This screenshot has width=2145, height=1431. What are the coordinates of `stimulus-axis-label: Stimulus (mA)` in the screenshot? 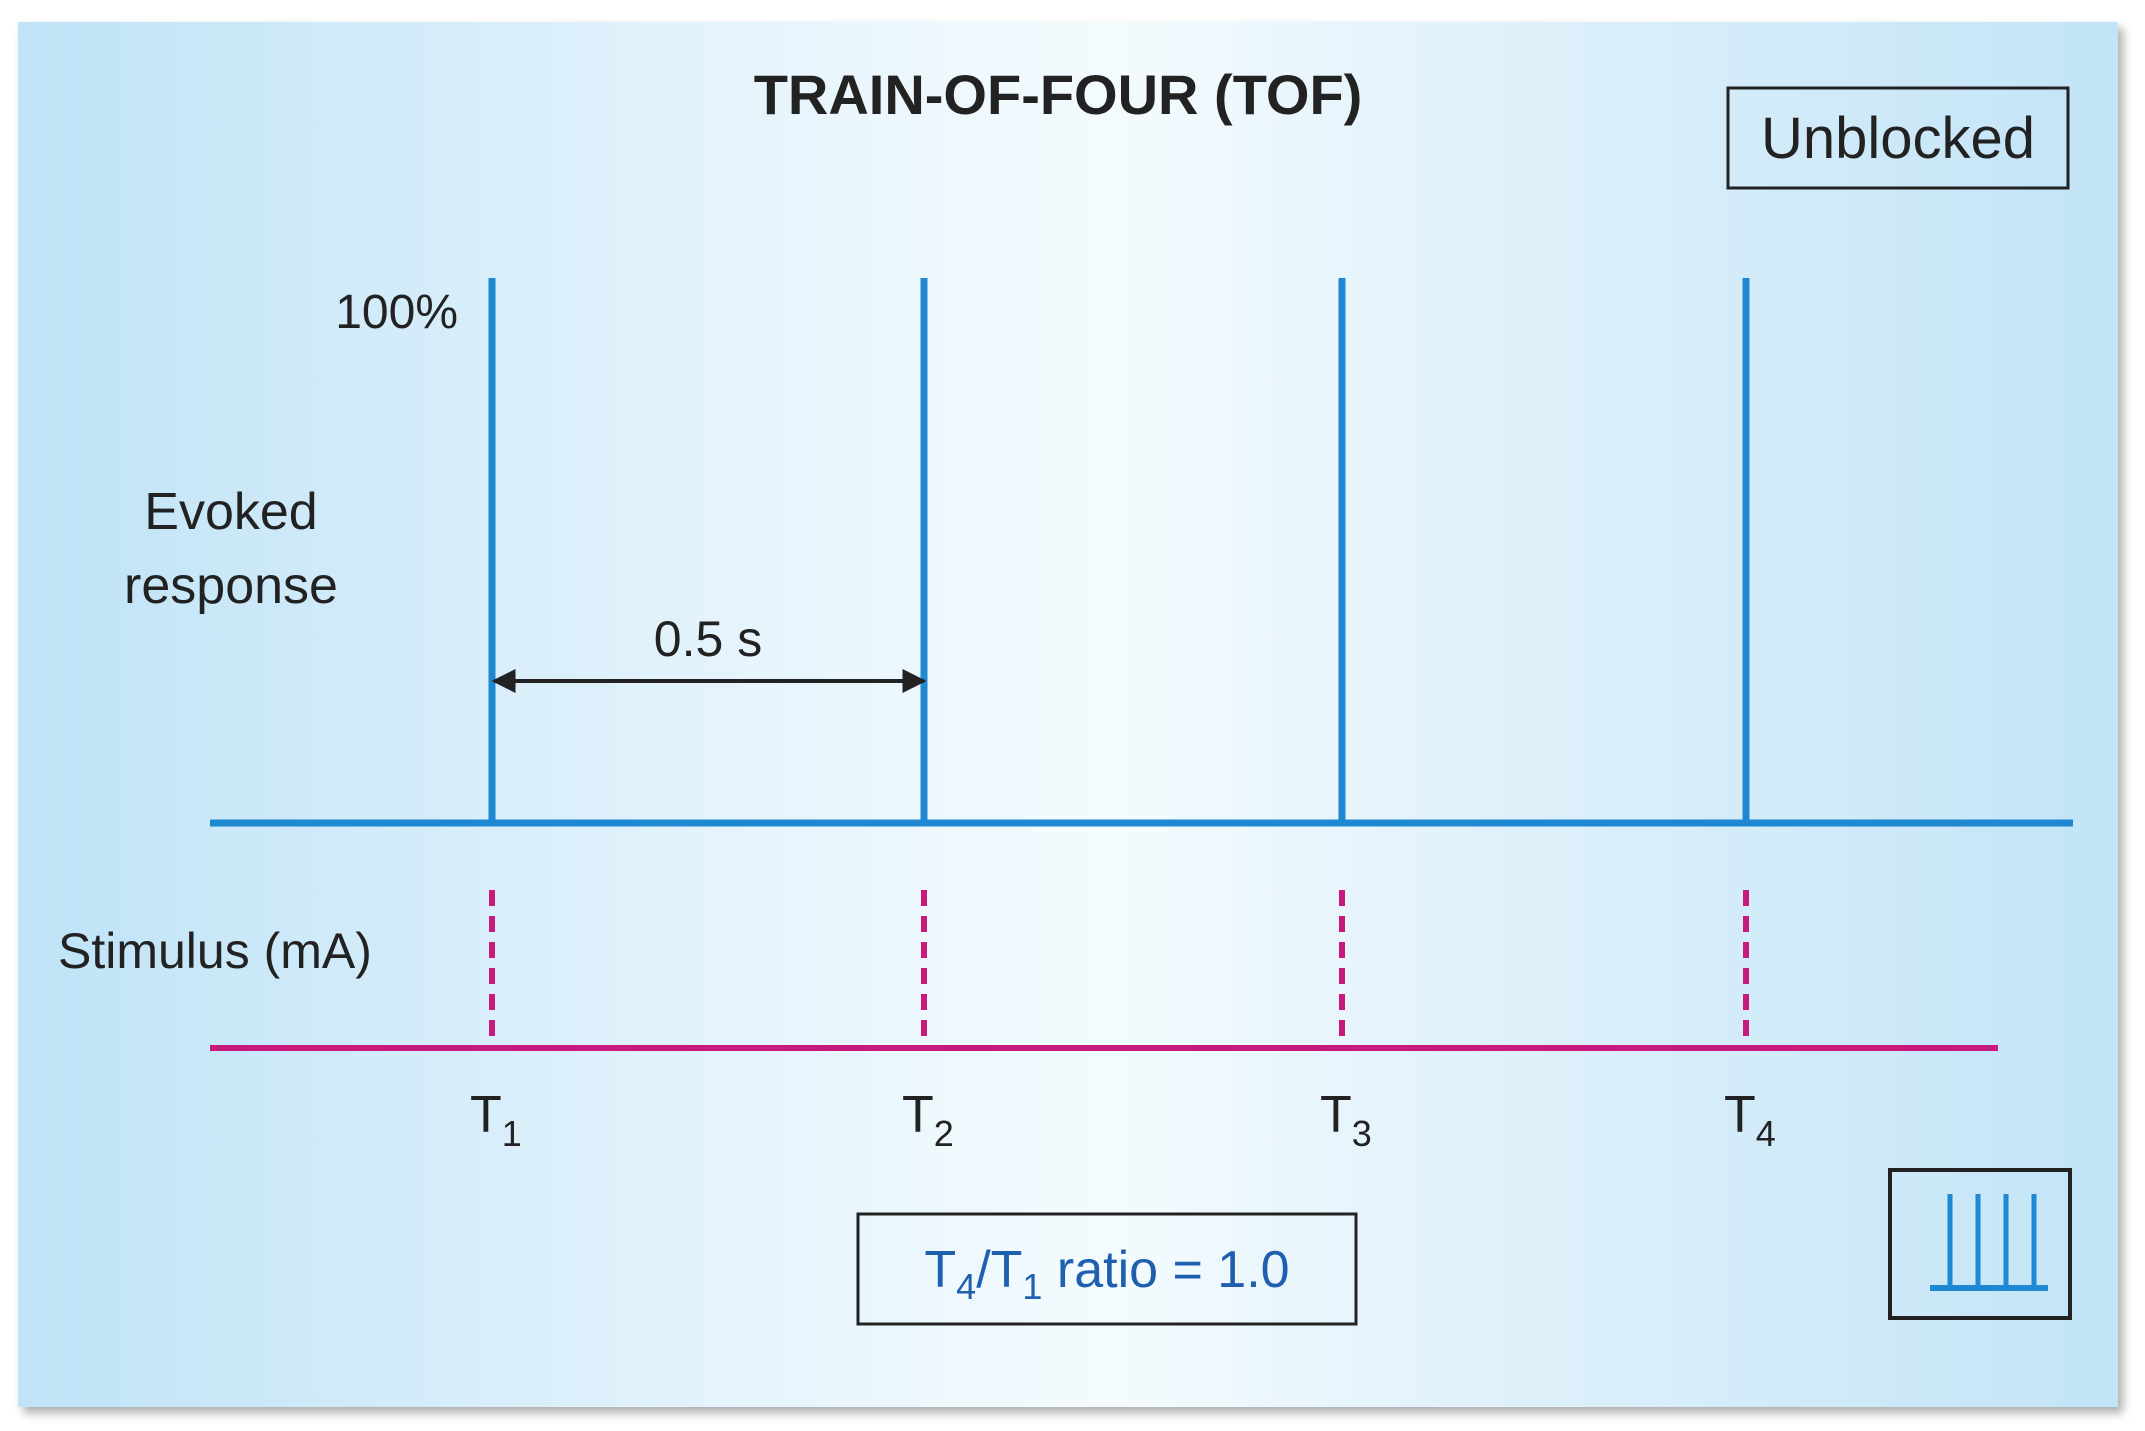 It's located at (215, 951).